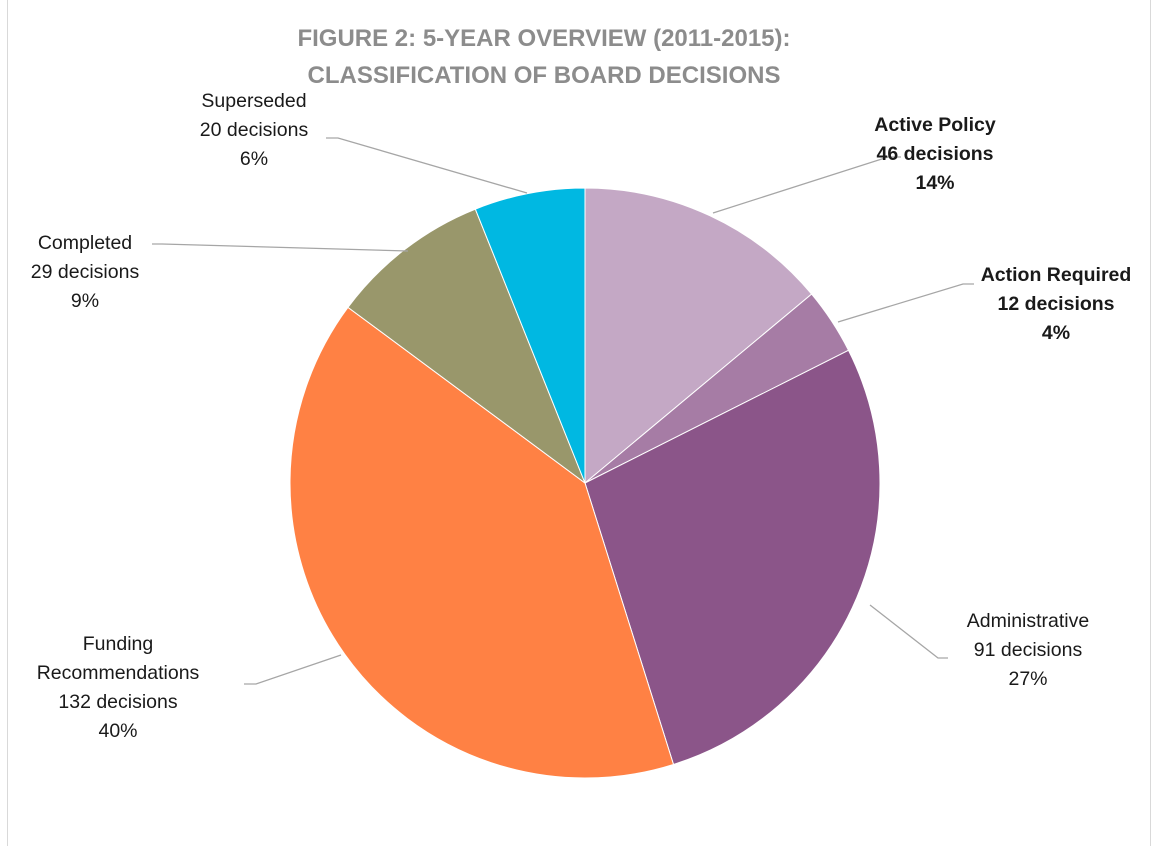  What do you see at coordinates (934, 154) in the screenshot?
I see `data-label-active-policy-value-label: 46 decisions` at bounding box center [934, 154].